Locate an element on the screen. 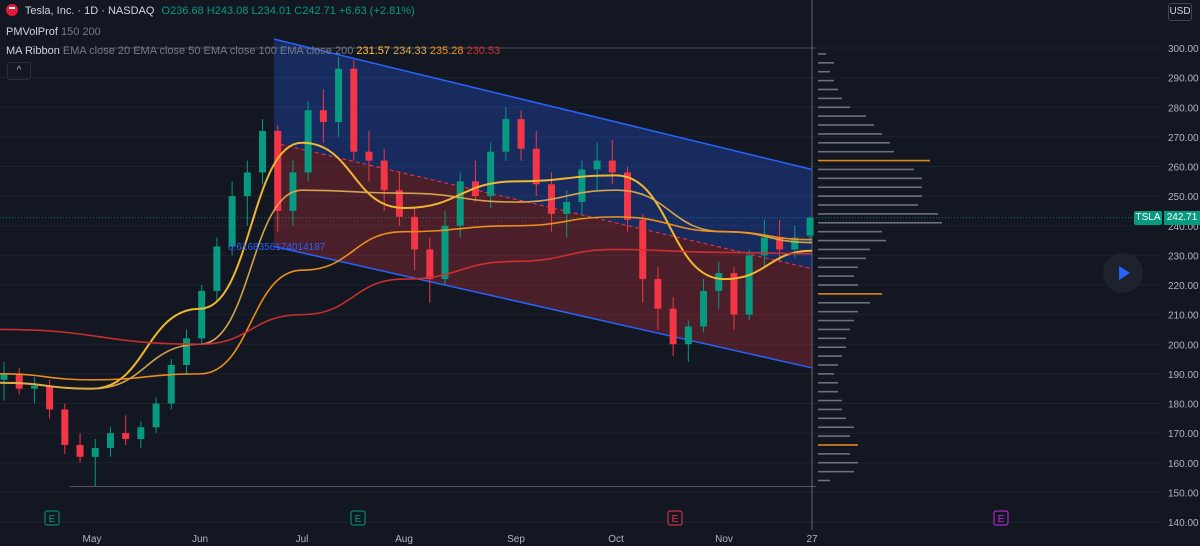 The image size is (1200, 546). time-tick-label: Jun is located at coordinates (200, 539).